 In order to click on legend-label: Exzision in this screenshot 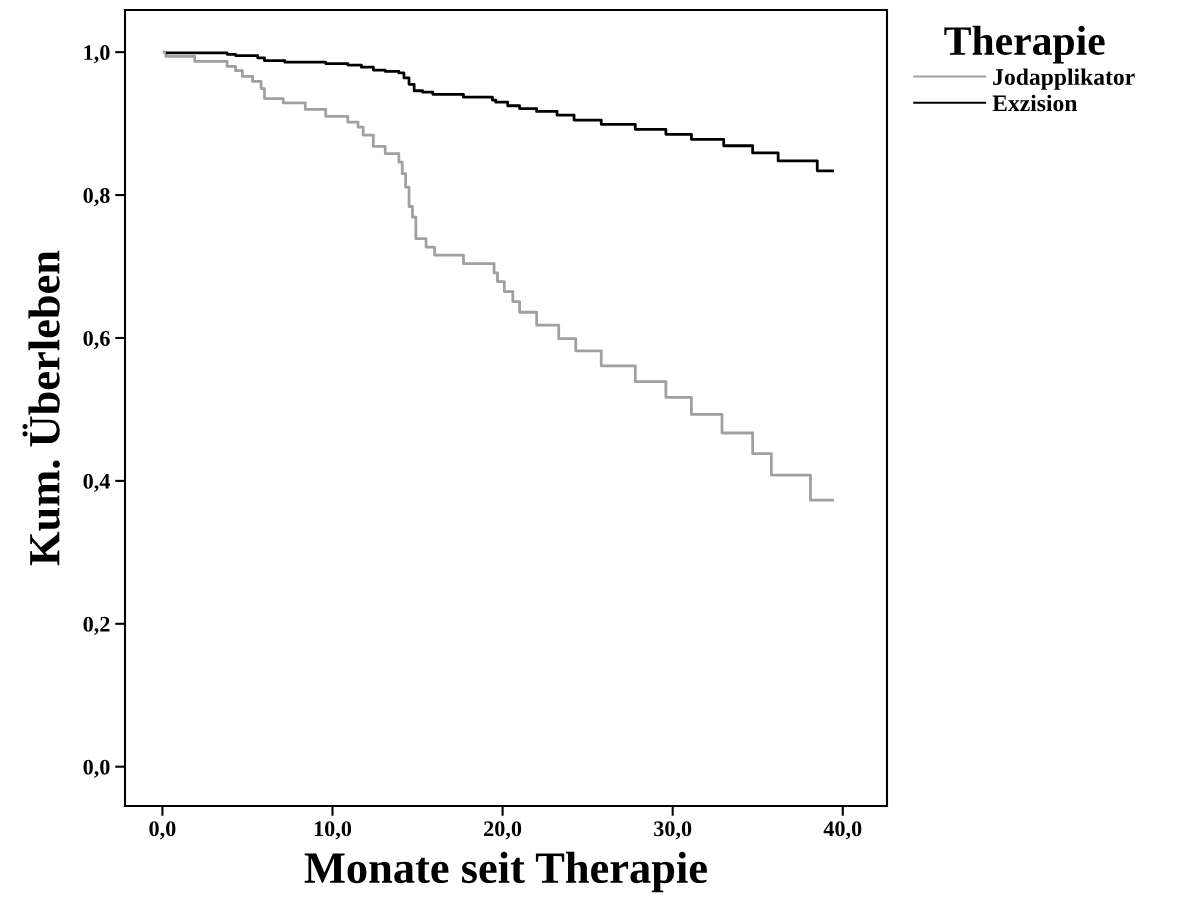, I will do `click(1035, 103)`.